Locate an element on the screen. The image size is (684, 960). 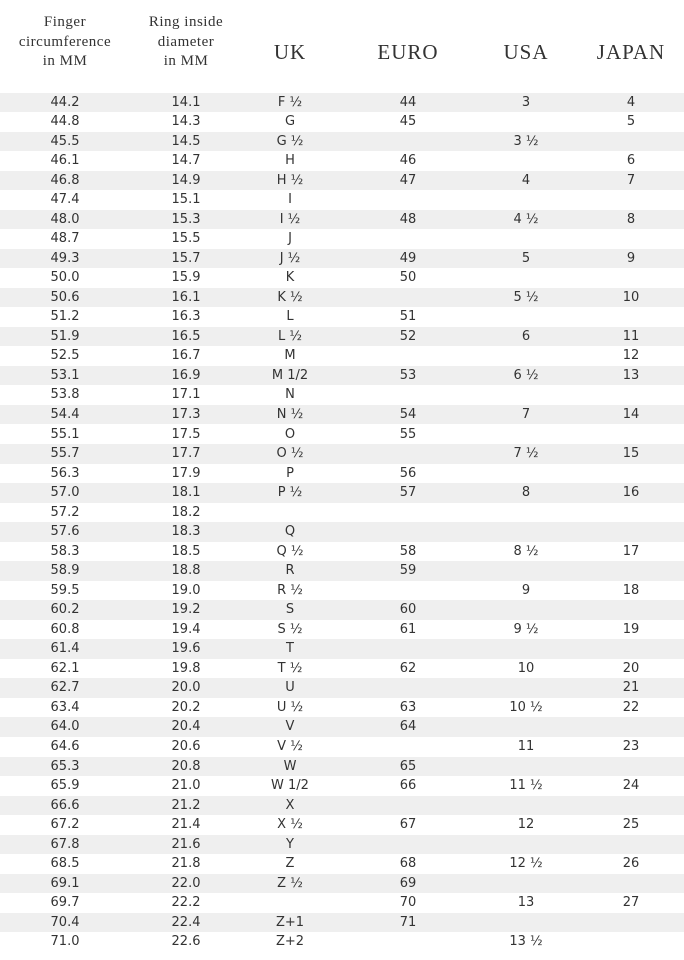
table-cell: 48.0 is located at coordinates (65, 219).